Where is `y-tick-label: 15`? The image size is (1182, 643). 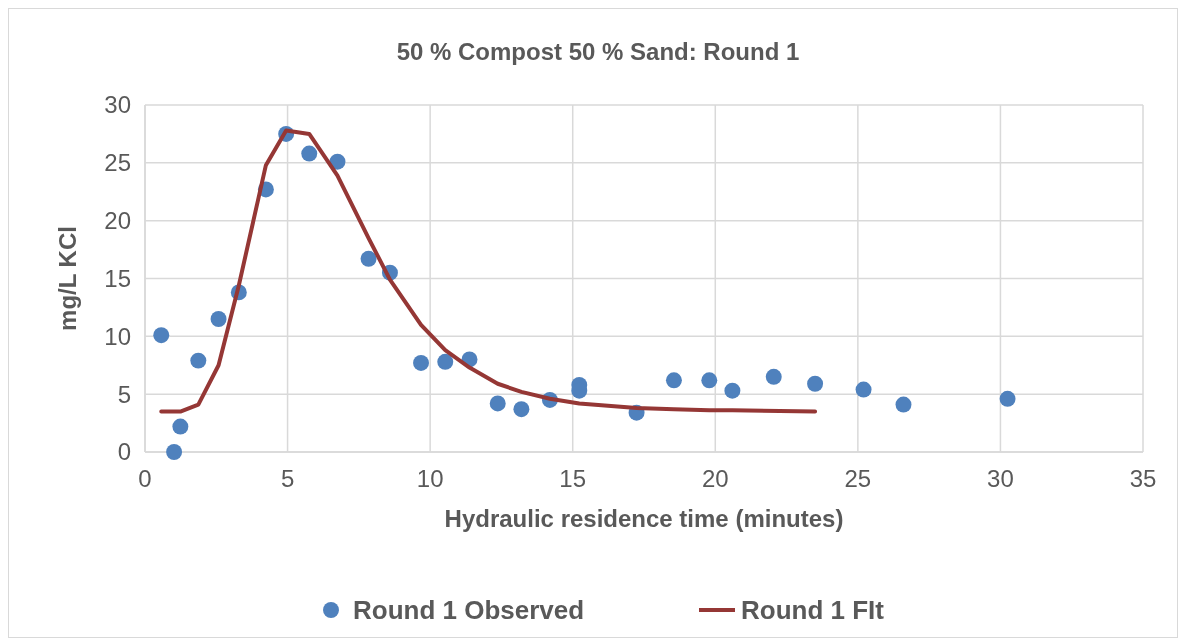
y-tick-label: 15 is located at coordinates (117, 278).